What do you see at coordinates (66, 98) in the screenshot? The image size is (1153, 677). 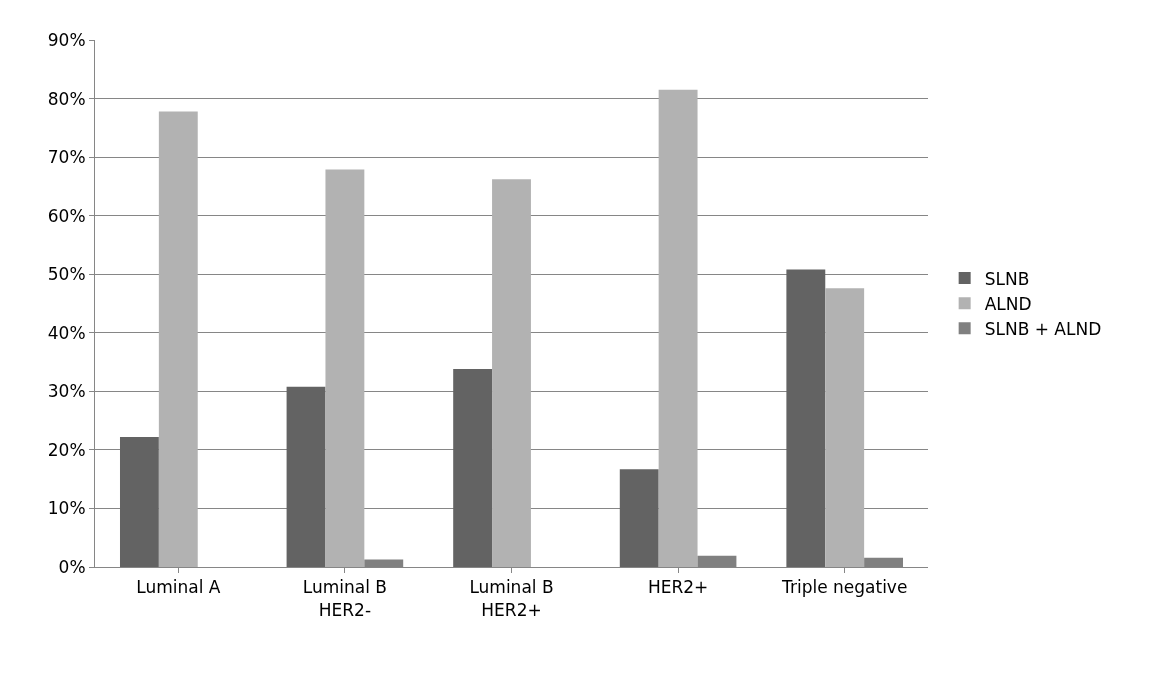 I see `y-tick-label: 80%` at bounding box center [66, 98].